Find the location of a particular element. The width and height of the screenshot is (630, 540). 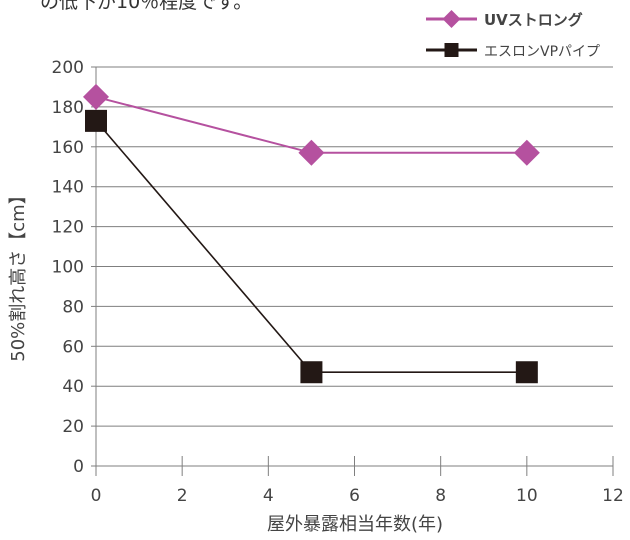

legend-label-uv-strong: UVストロング is located at coordinates (533, 20).